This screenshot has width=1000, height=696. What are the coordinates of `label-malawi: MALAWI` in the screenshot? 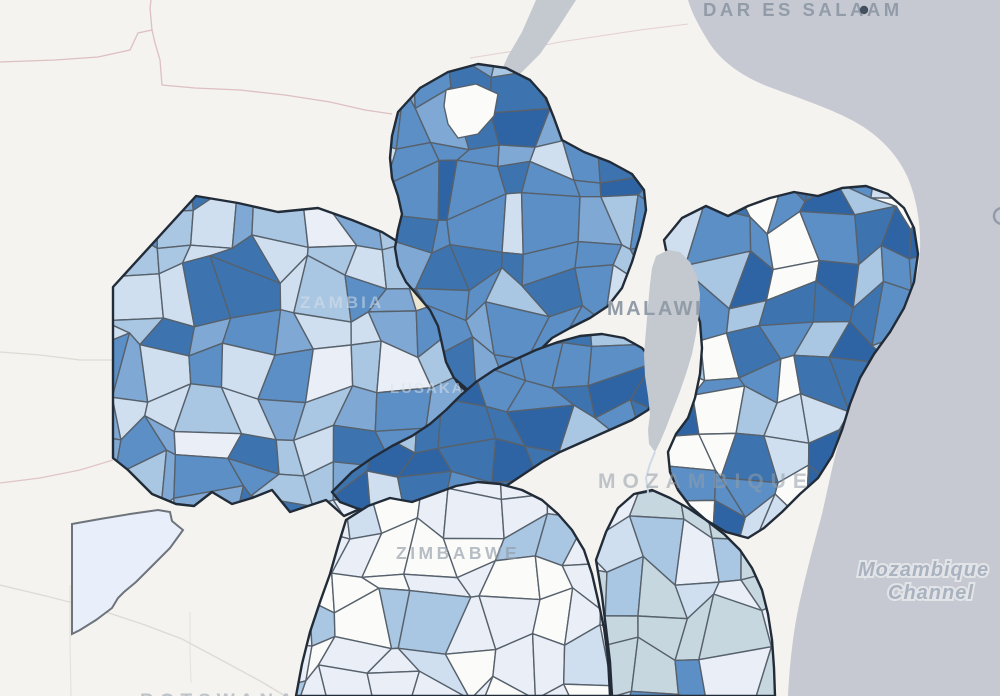 It's located at (655, 309).